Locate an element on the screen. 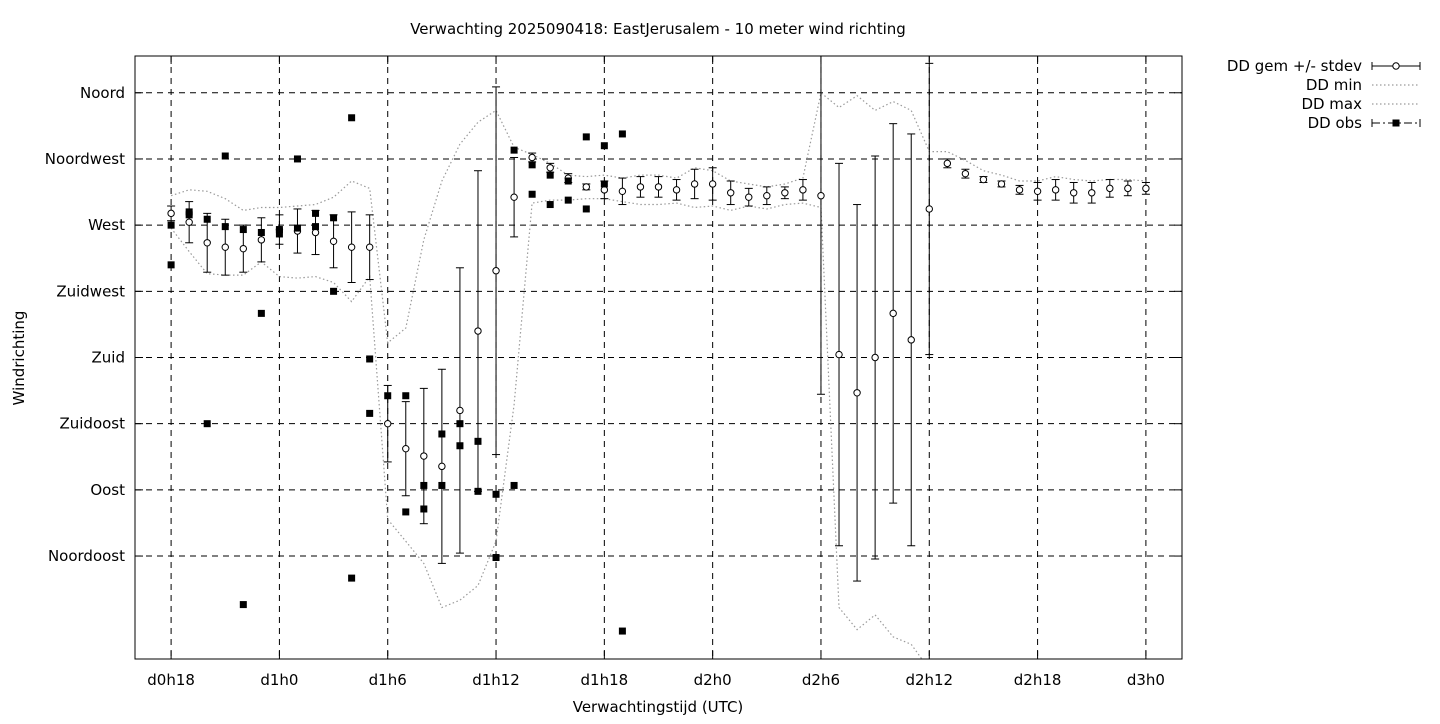 This screenshot has width=1440, height=724. y-tick-label: Zuidwest is located at coordinates (90, 291).